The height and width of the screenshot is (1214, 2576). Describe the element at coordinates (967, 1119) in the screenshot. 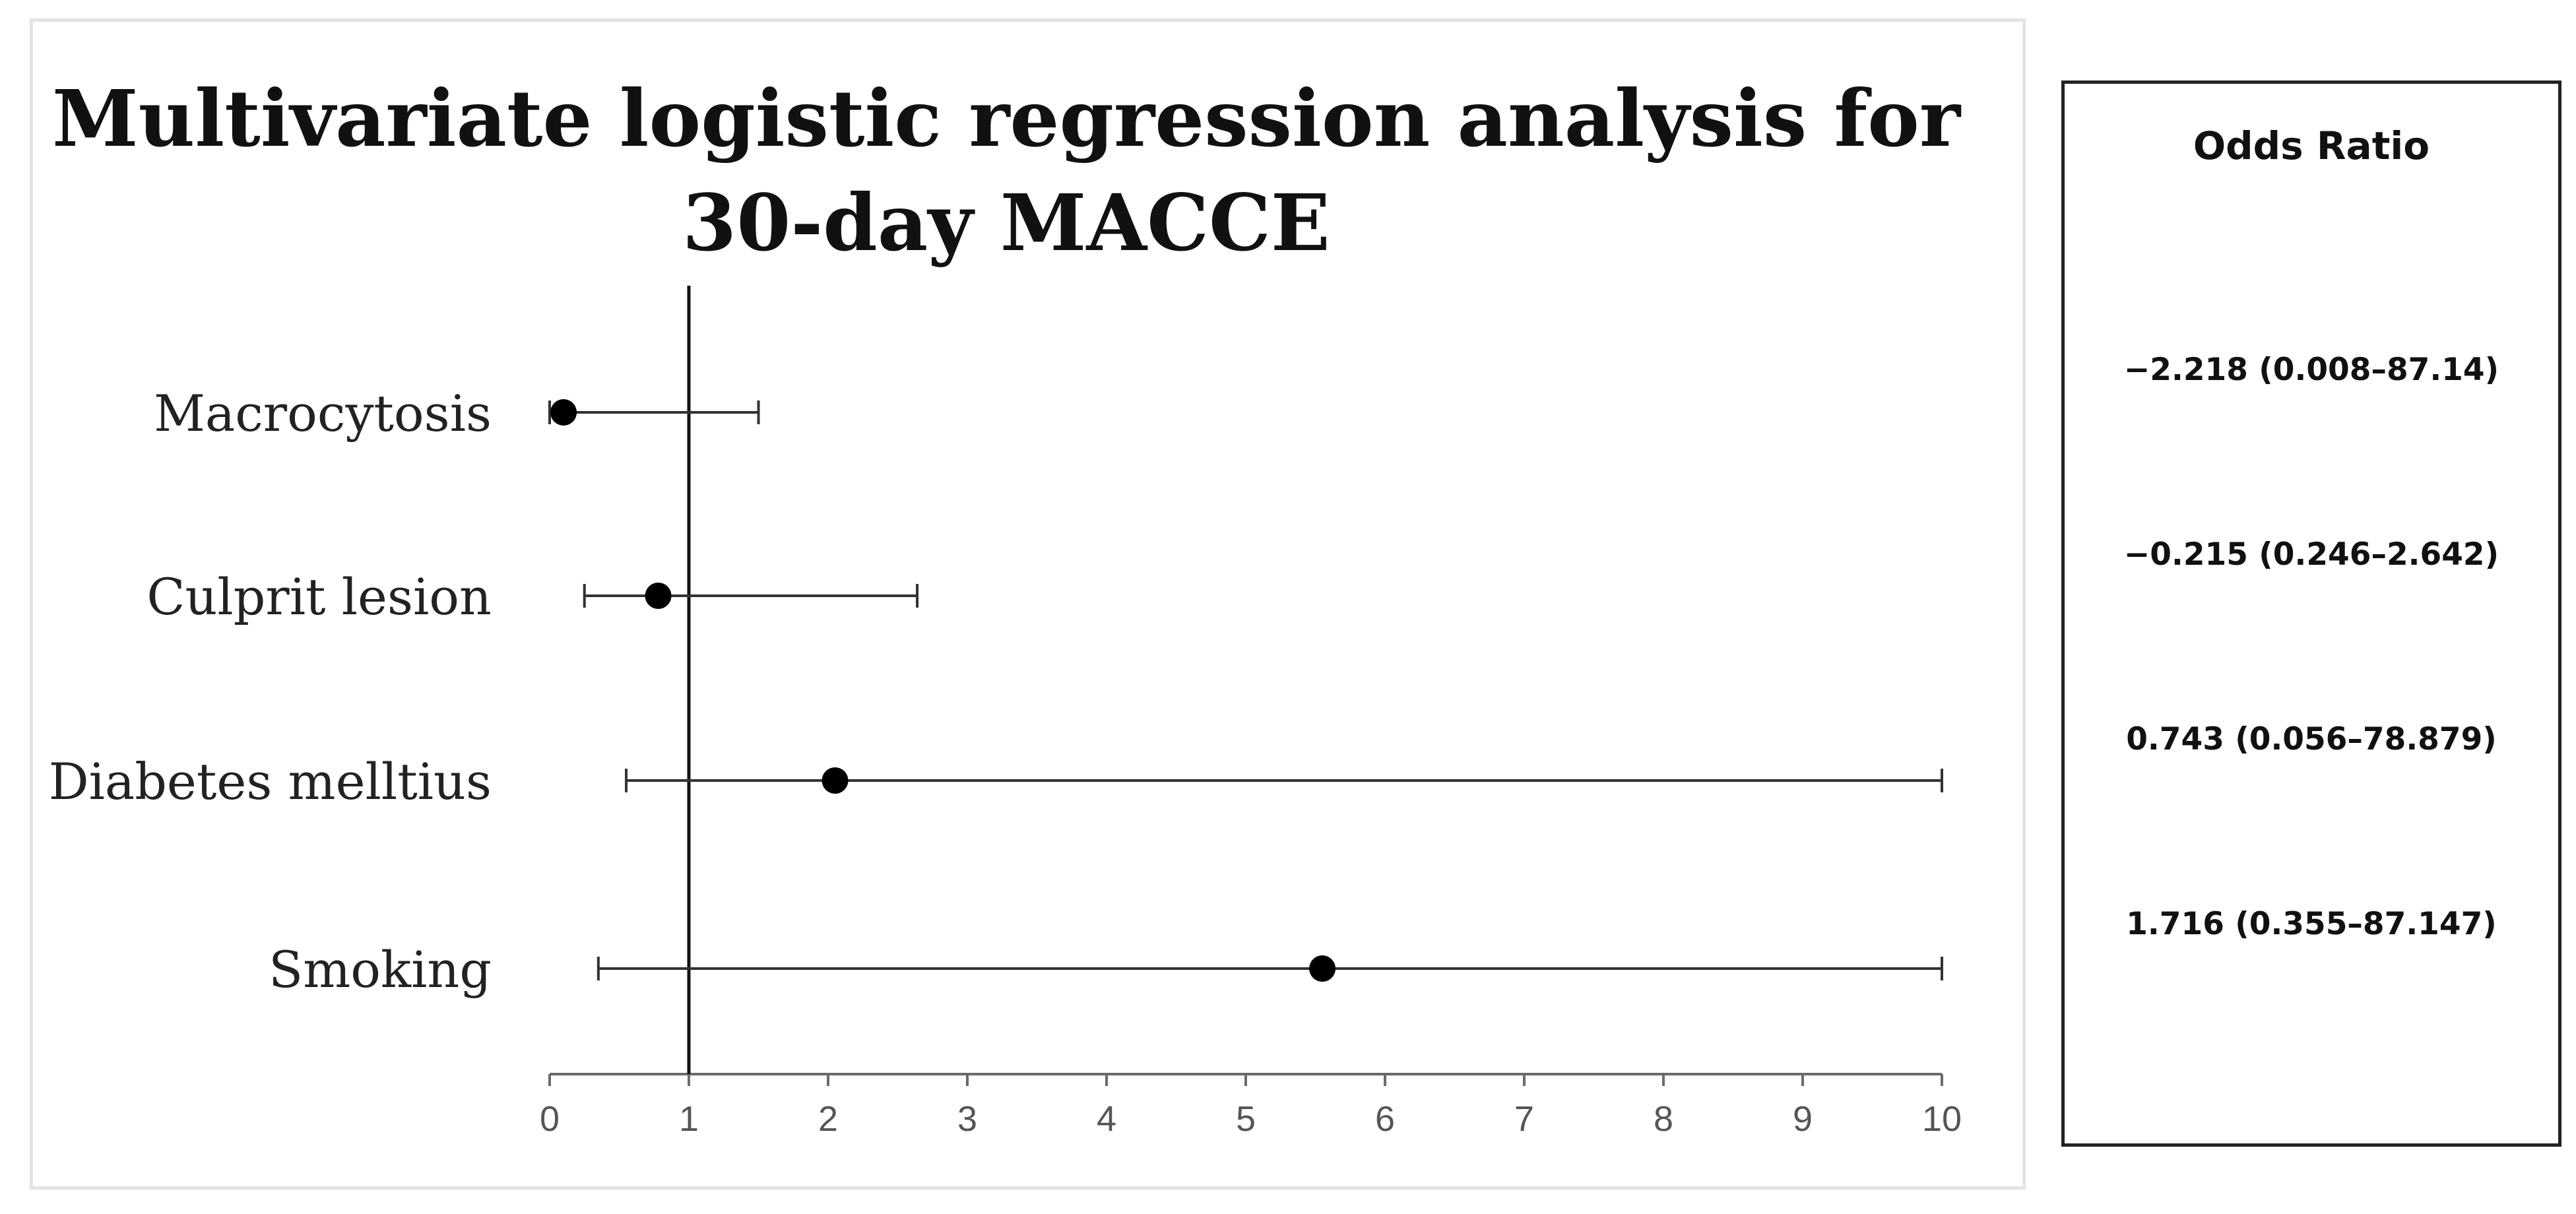

I see `x-tick-label: 3` at that location.